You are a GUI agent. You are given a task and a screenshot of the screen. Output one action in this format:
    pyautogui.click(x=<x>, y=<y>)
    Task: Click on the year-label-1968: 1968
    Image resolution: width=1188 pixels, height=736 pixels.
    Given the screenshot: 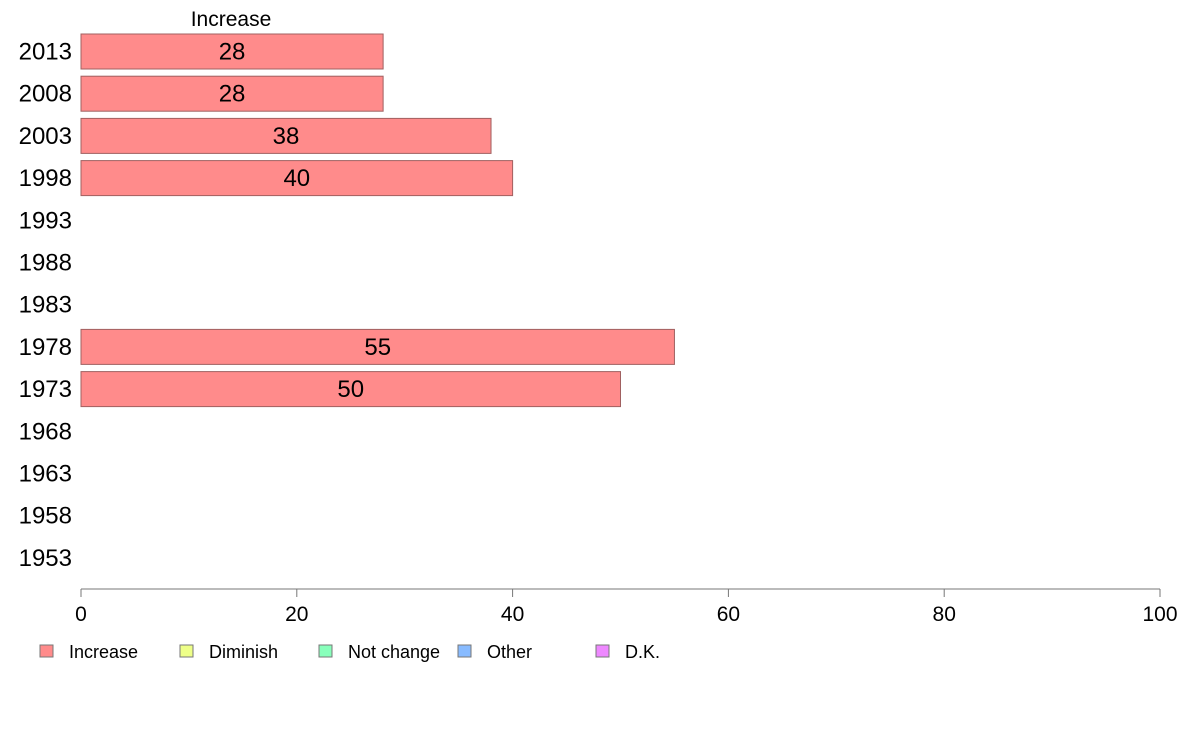 What is the action you would take?
    pyautogui.click(x=45, y=431)
    